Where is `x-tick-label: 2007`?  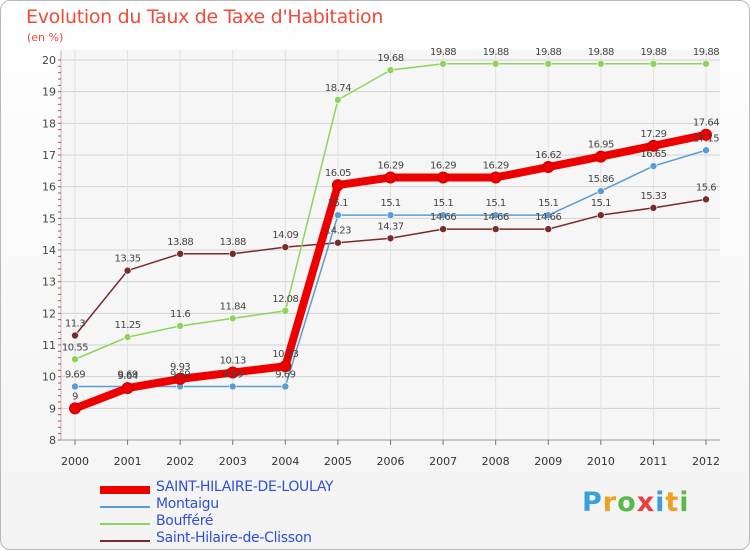
x-tick-label: 2007 is located at coordinates (443, 461).